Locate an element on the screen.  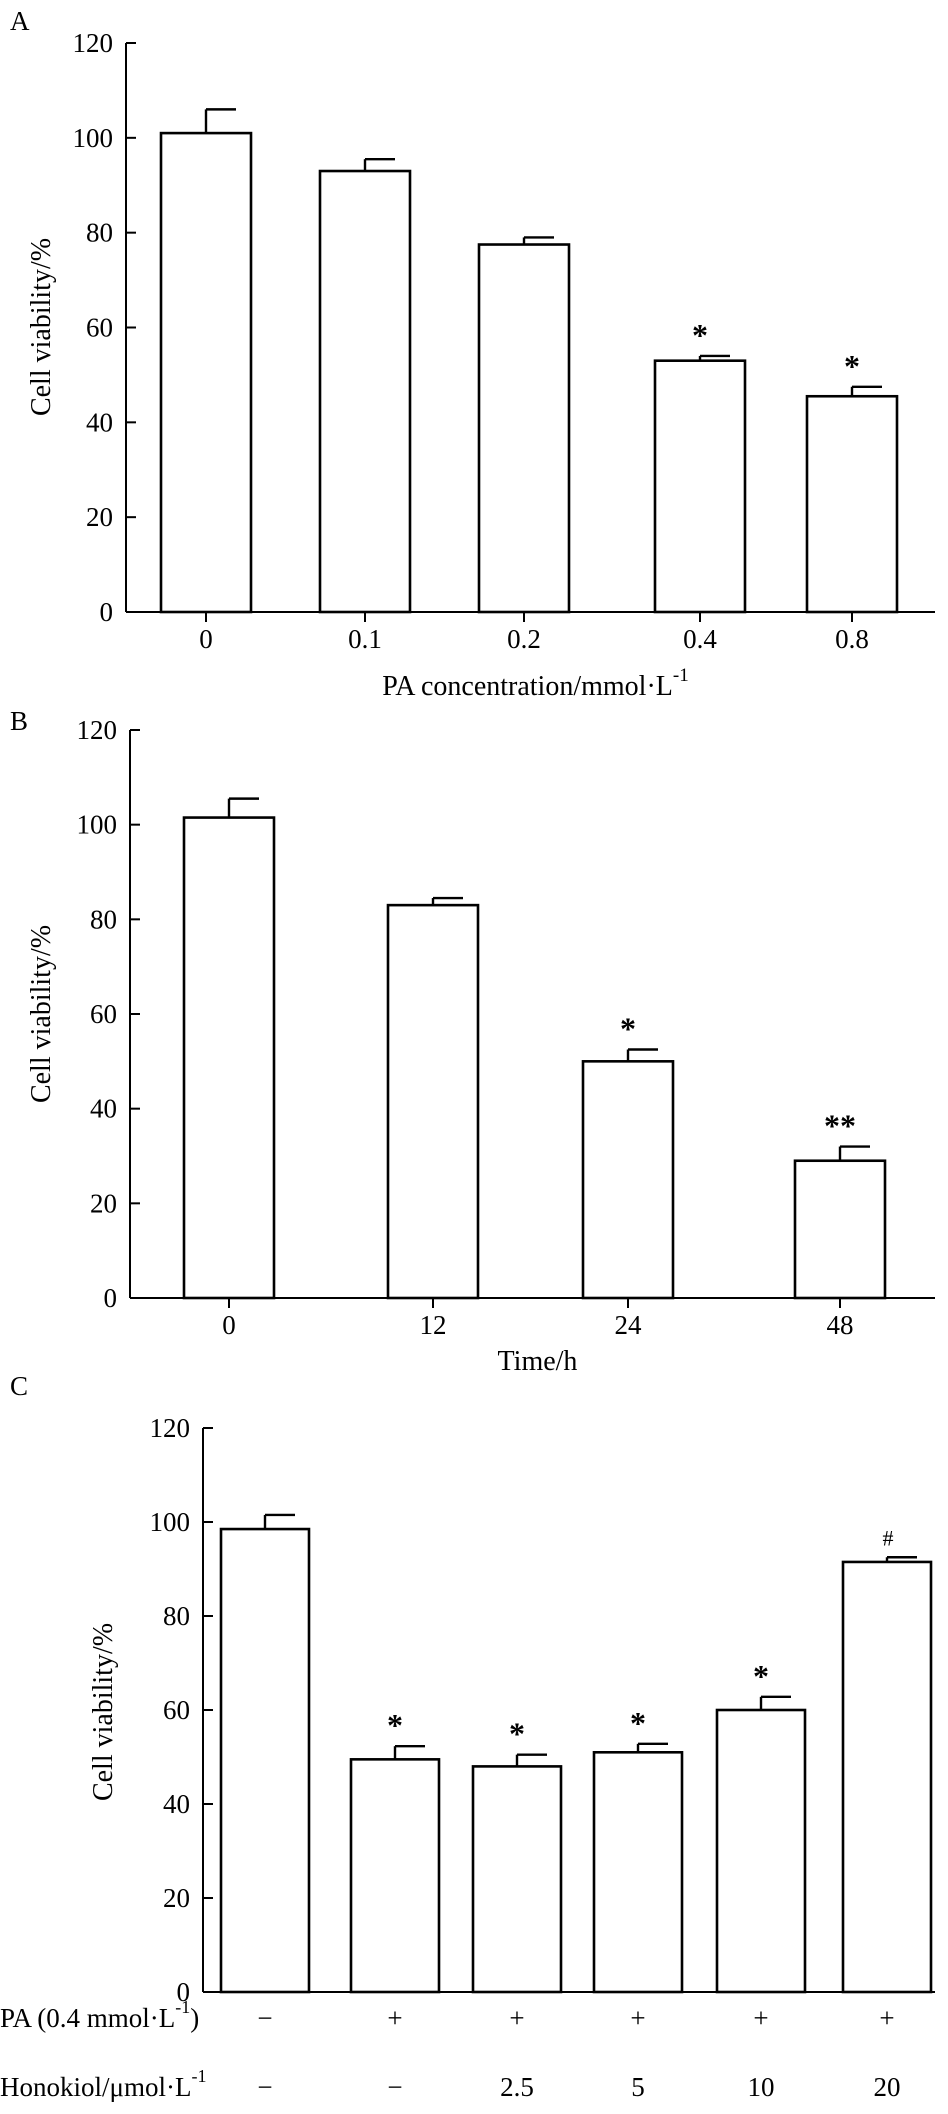
condition-cell: 2.5 is located at coordinates (517, 2087).